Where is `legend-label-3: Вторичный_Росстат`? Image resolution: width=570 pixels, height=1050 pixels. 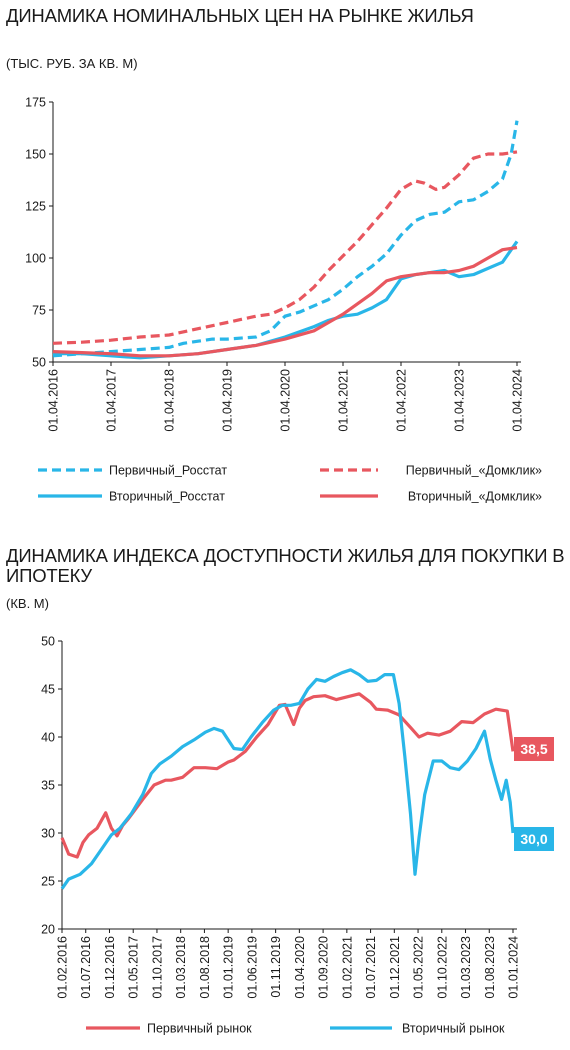
legend-label-3: Вторичный_Росстат is located at coordinates (167, 497).